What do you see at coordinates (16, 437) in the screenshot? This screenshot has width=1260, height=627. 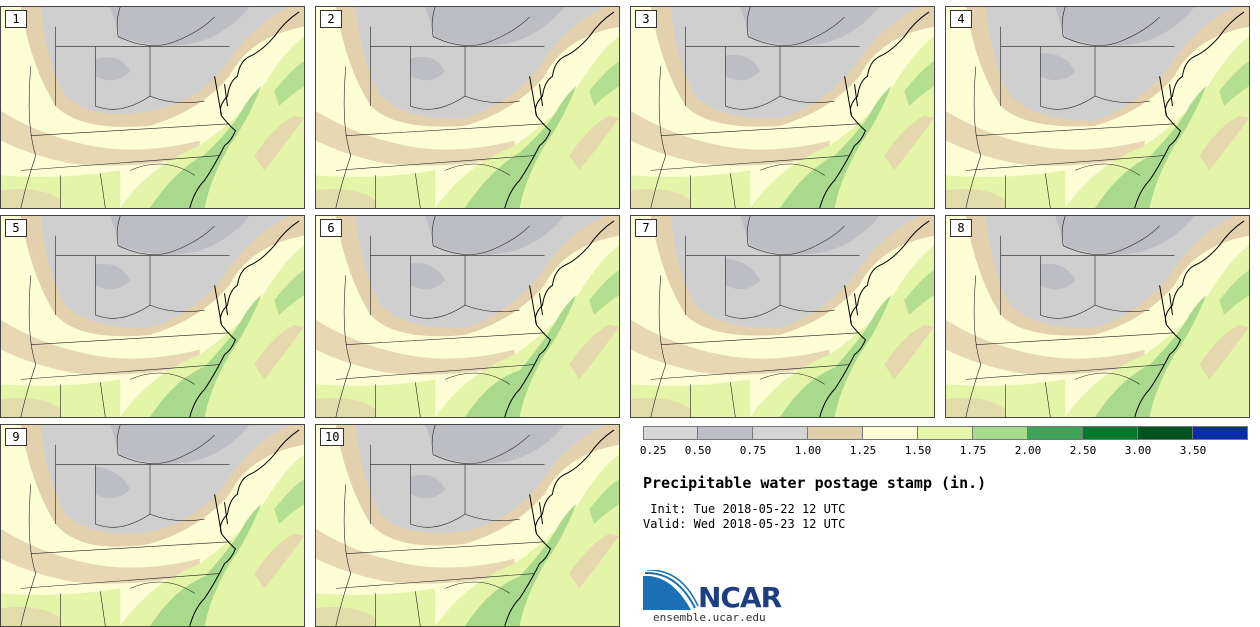 I see `member-label: 9` at bounding box center [16, 437].